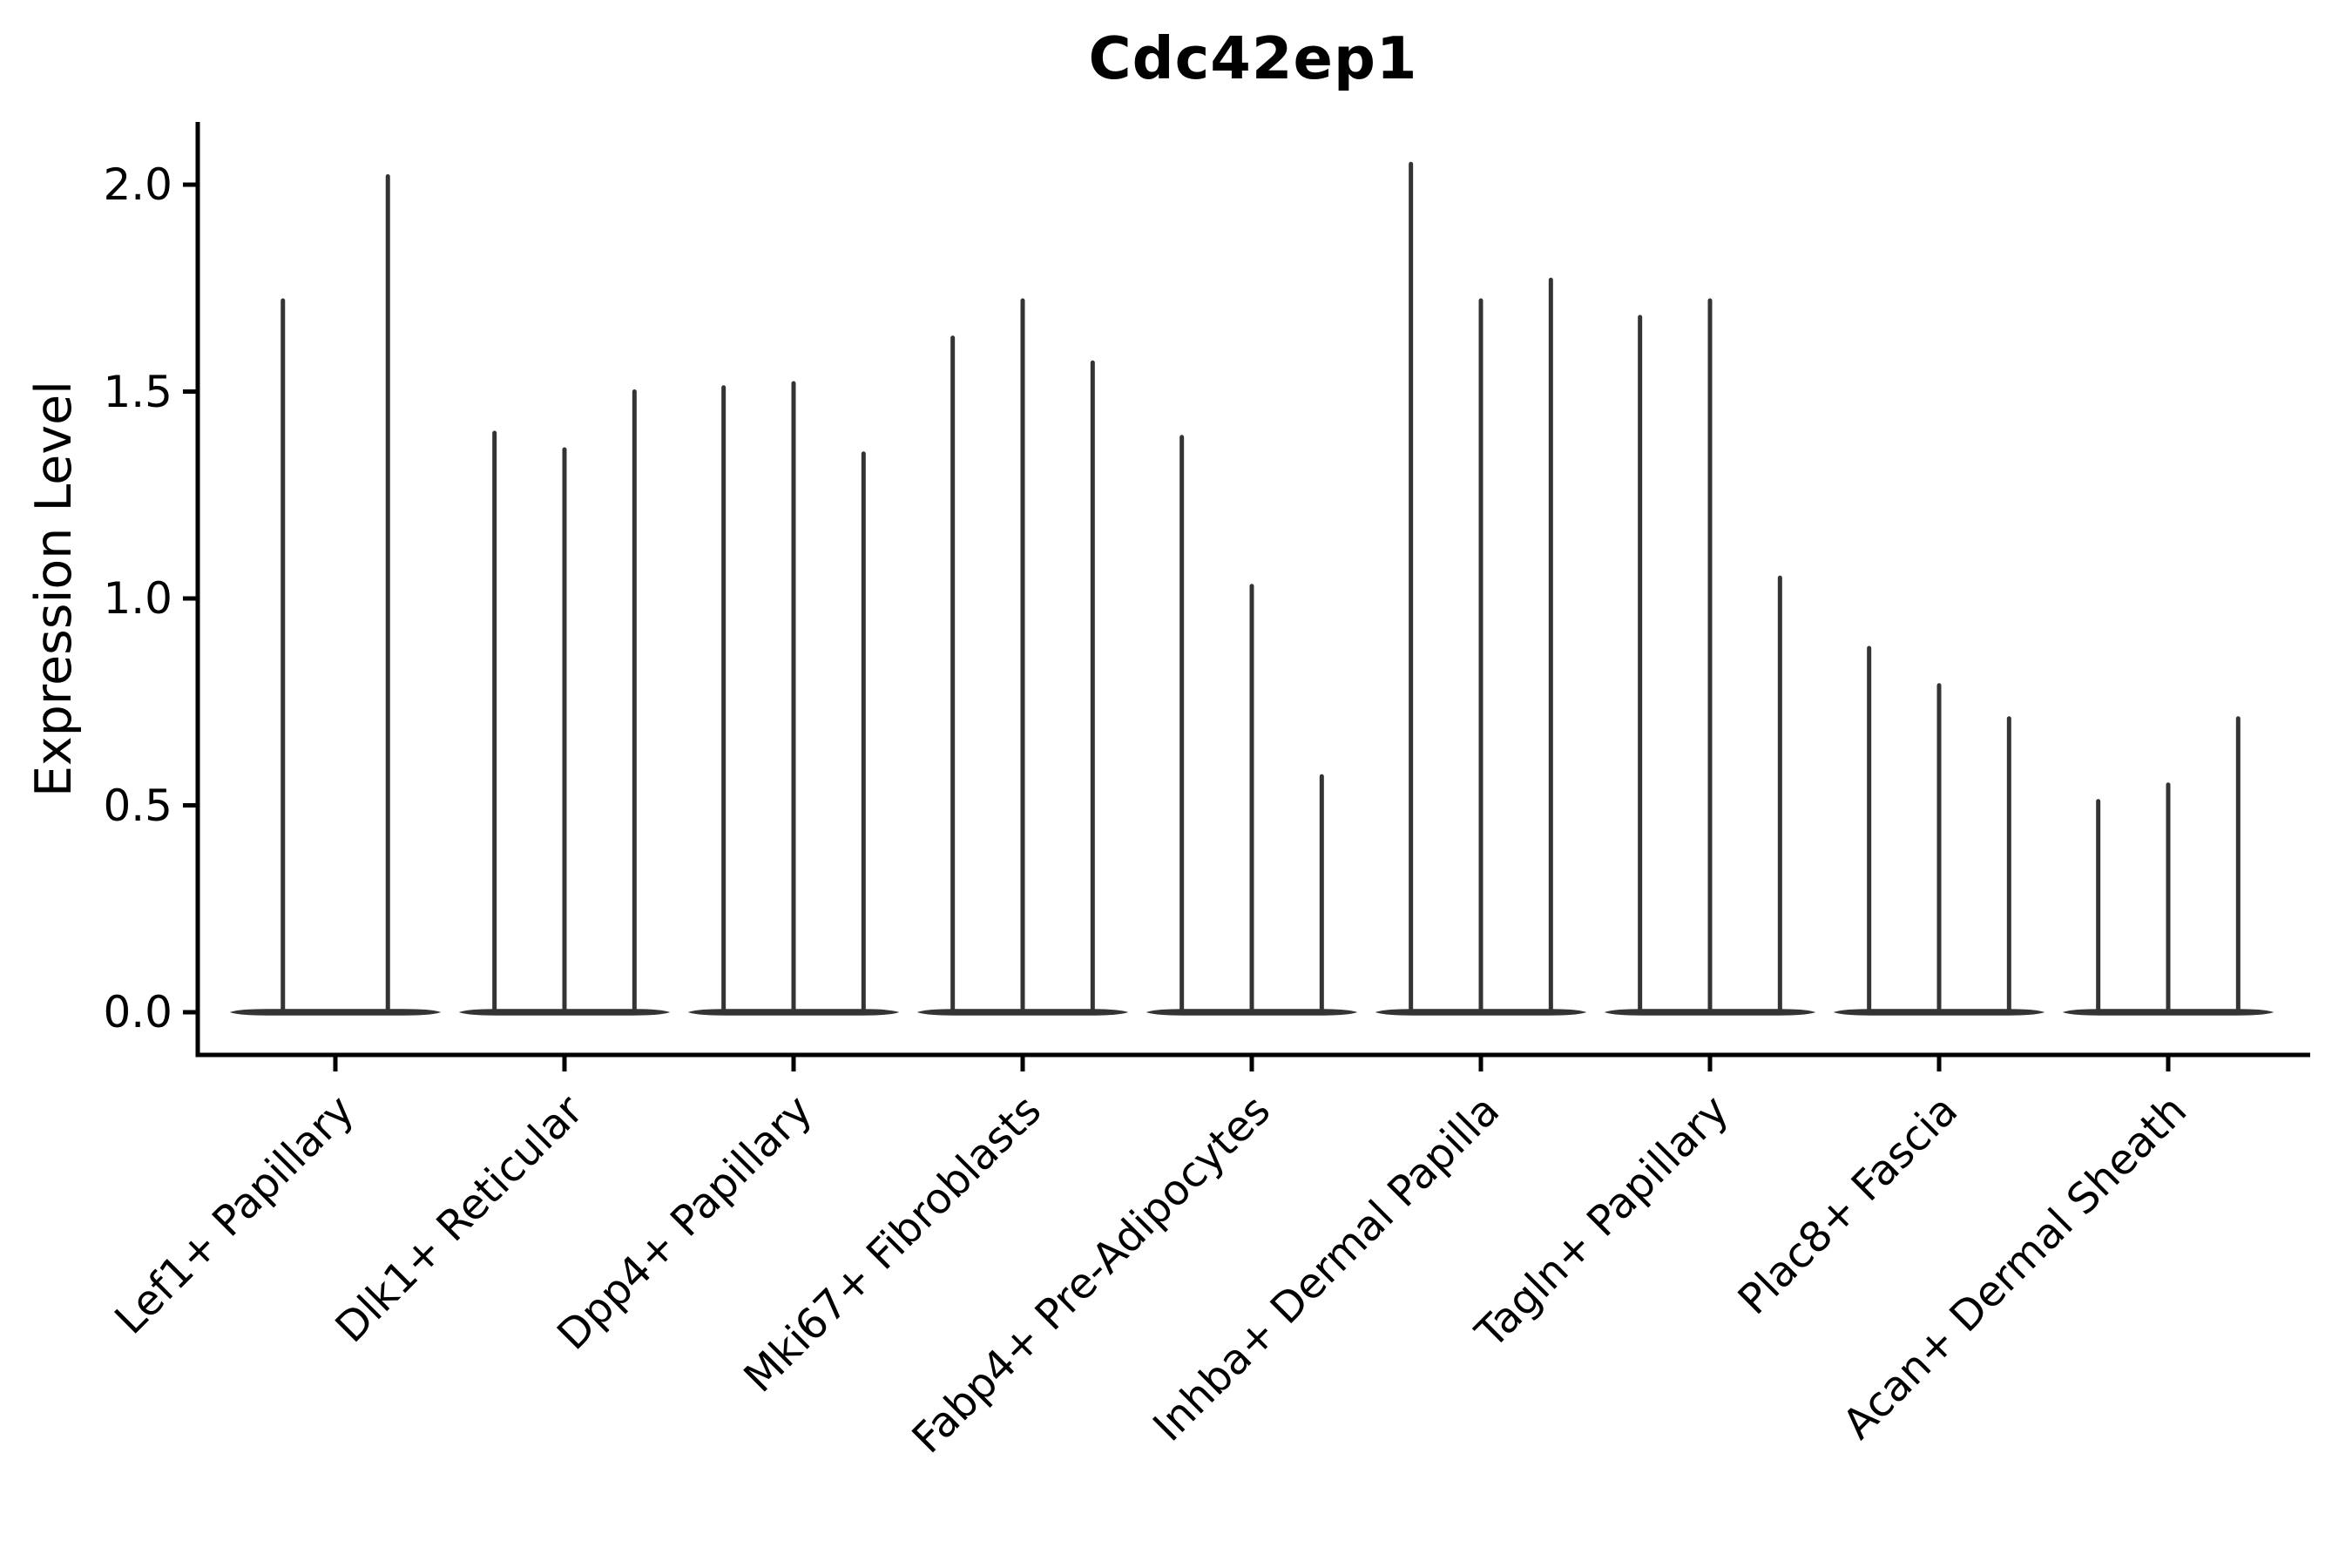  Describe the element at coordinates (137, 598) in the screenshot. I see `y-tick-label-1.0: 1.0` at that location.